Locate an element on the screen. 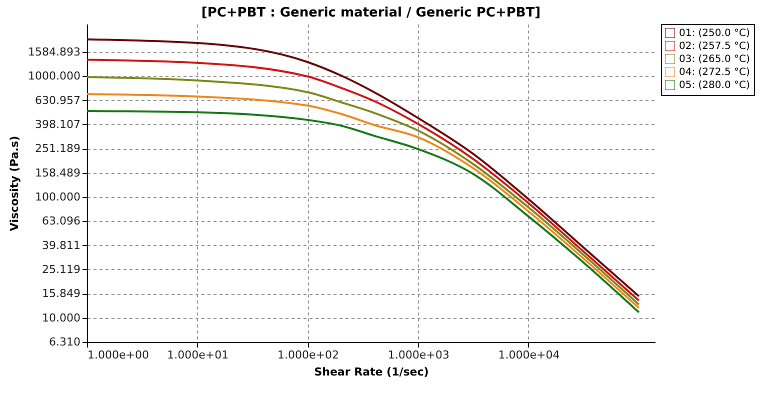 This screenshot has height=413, width=763. y-tick-label: 63.096 is located at coordinates (61, 221).